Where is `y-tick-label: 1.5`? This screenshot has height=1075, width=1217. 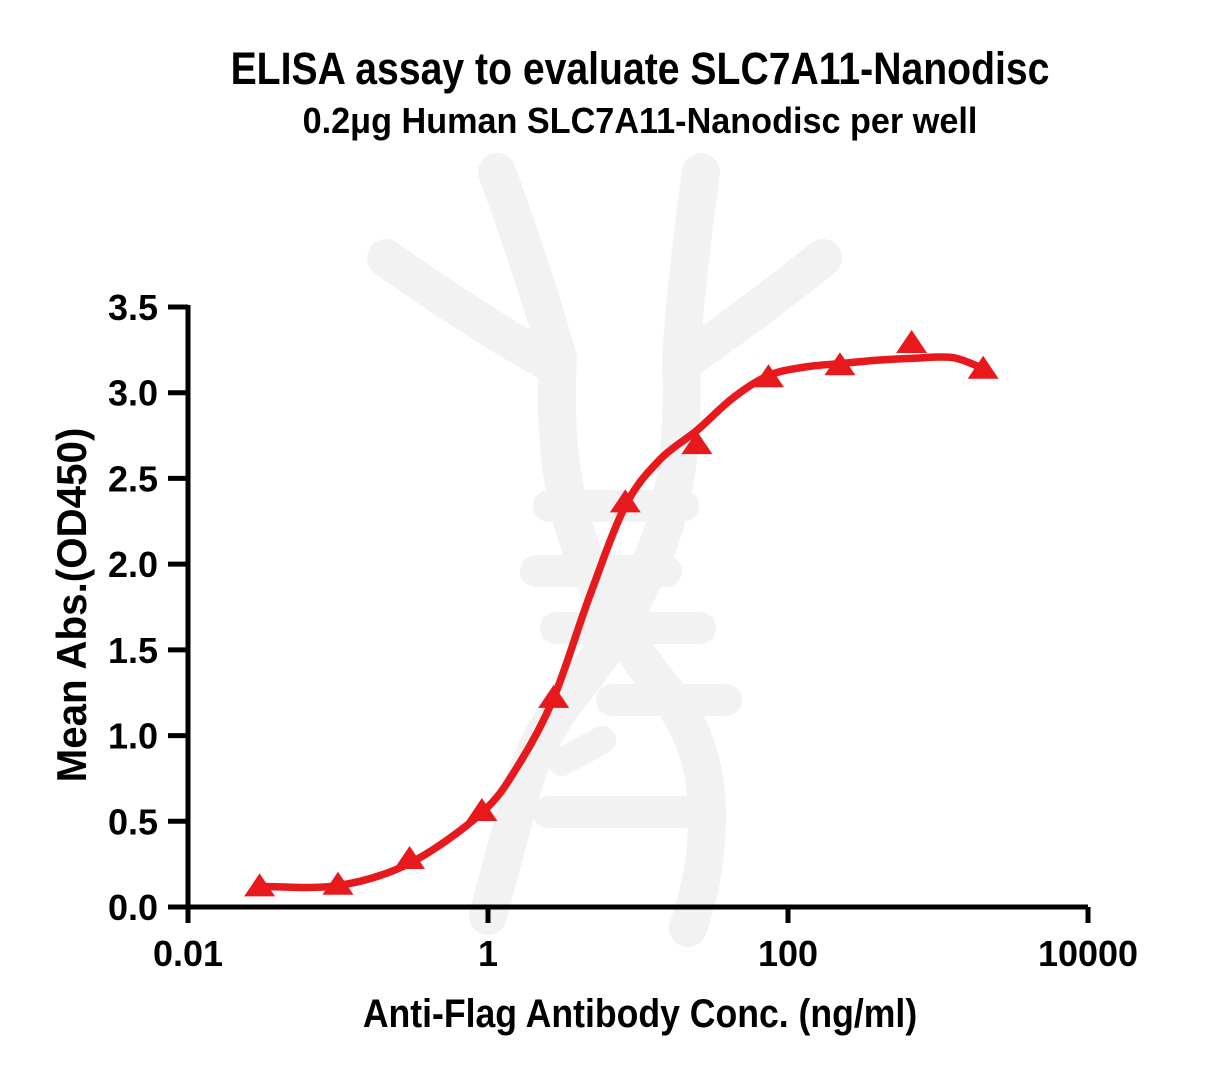
y-tick-label: 1.5 is located at coordinates (133, 650).